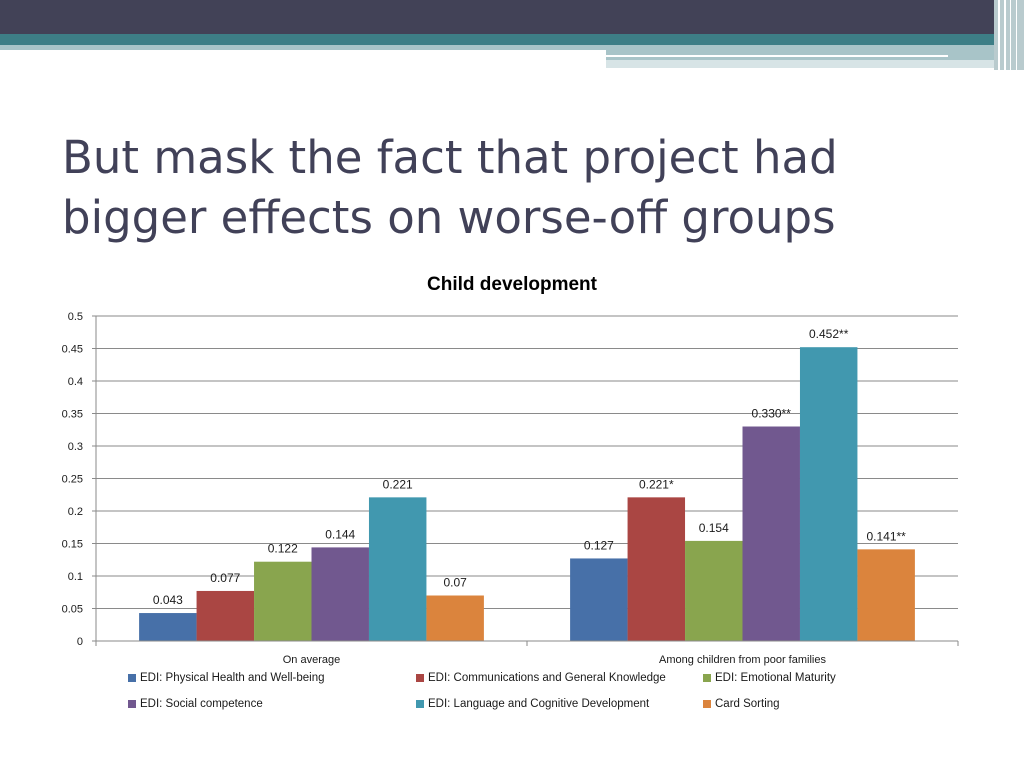 This screenshot has height=768, width=1024. I want to click on chart-title: Child development, so click(512, 284).